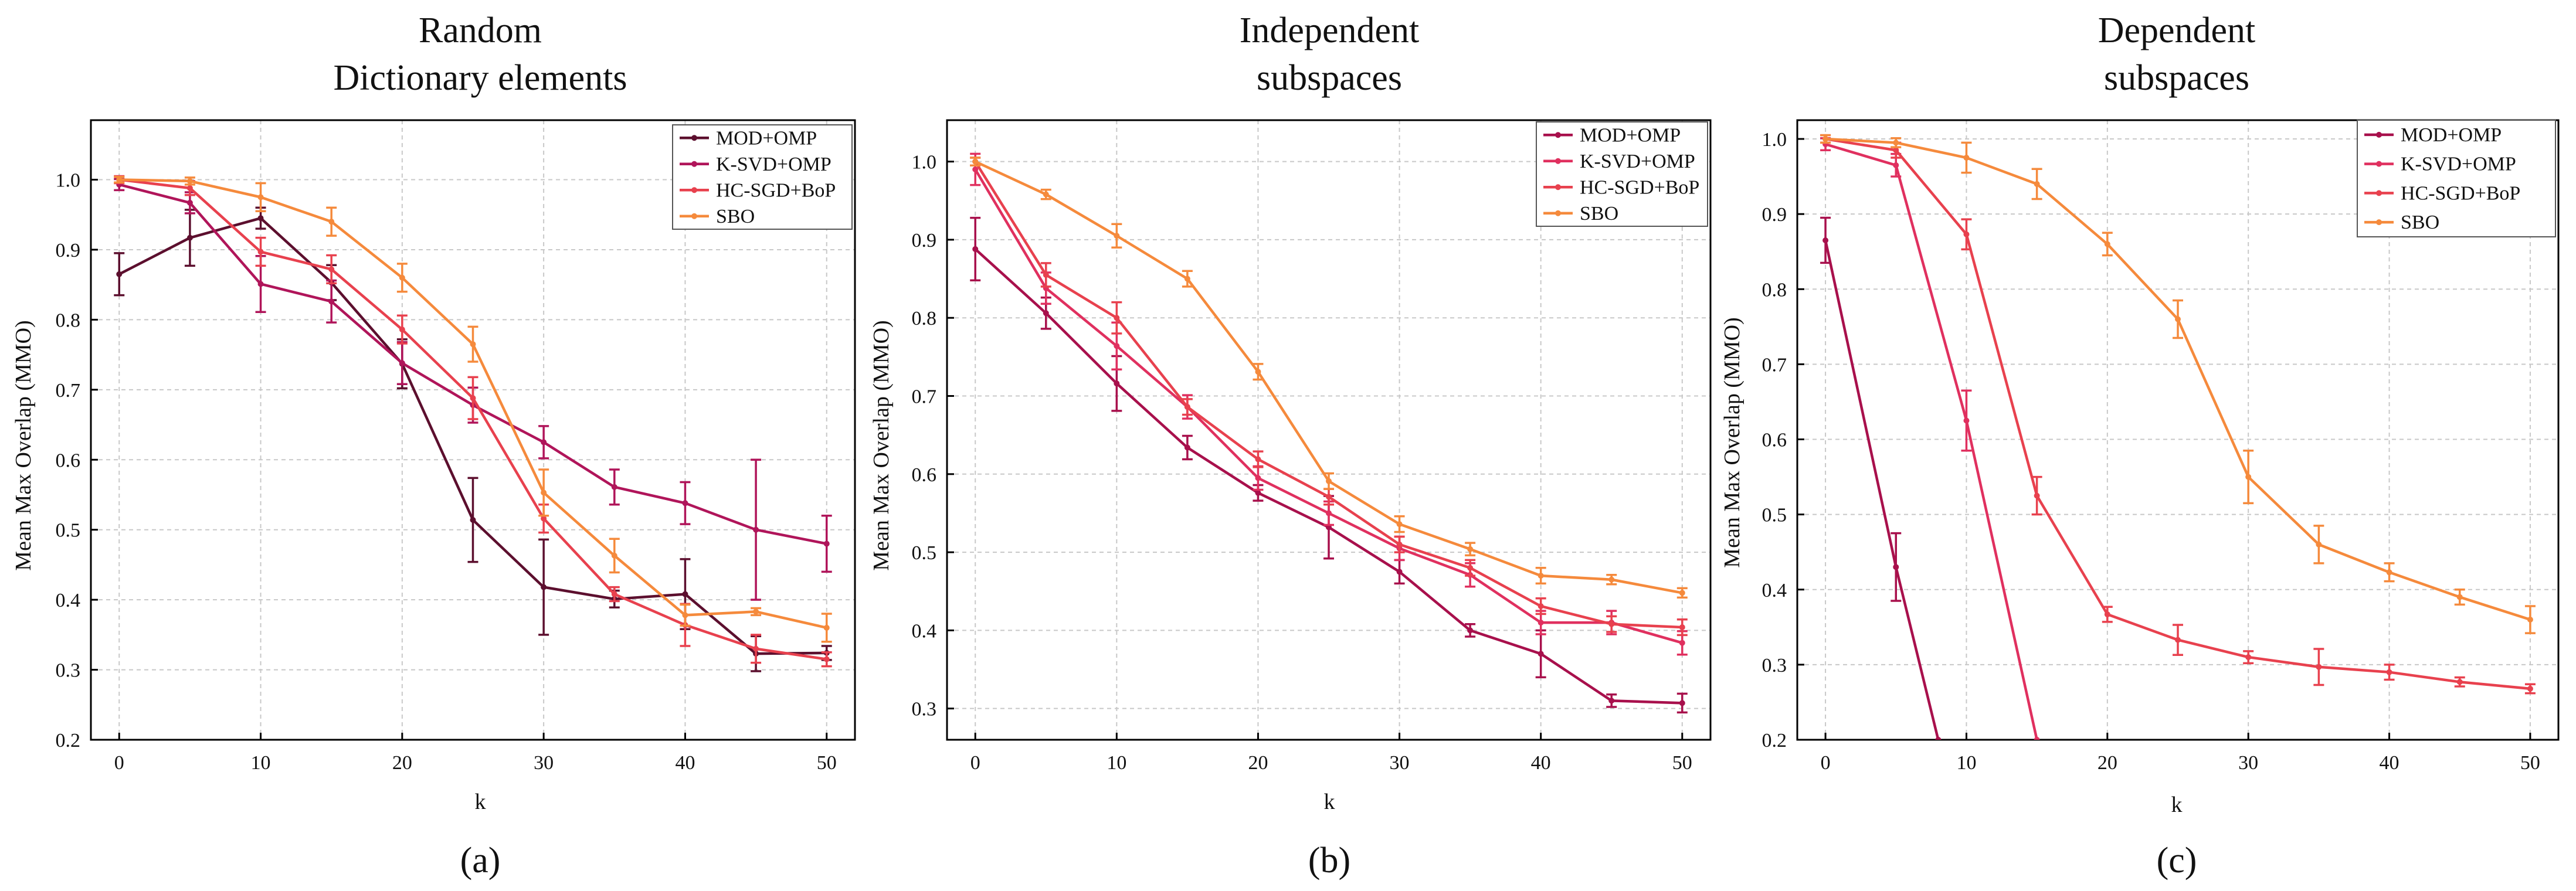 This screenshot has width=2576, height=891. I want to click on panel-c-legend-box, so click(2456, 178).